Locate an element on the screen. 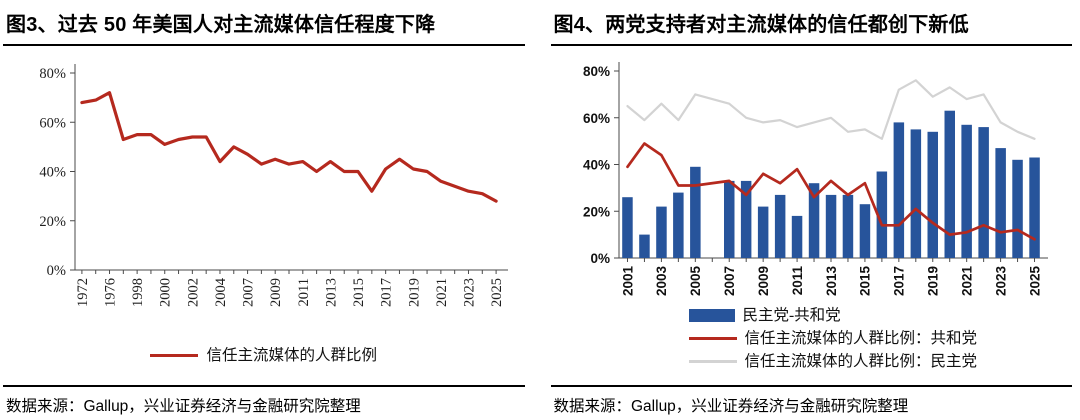 The width and height of the screenshot is (1080, 420). figure4-legend-label-republican: 信任主流媒体的人群比例：共和党 is located at coordinates (861, 338).